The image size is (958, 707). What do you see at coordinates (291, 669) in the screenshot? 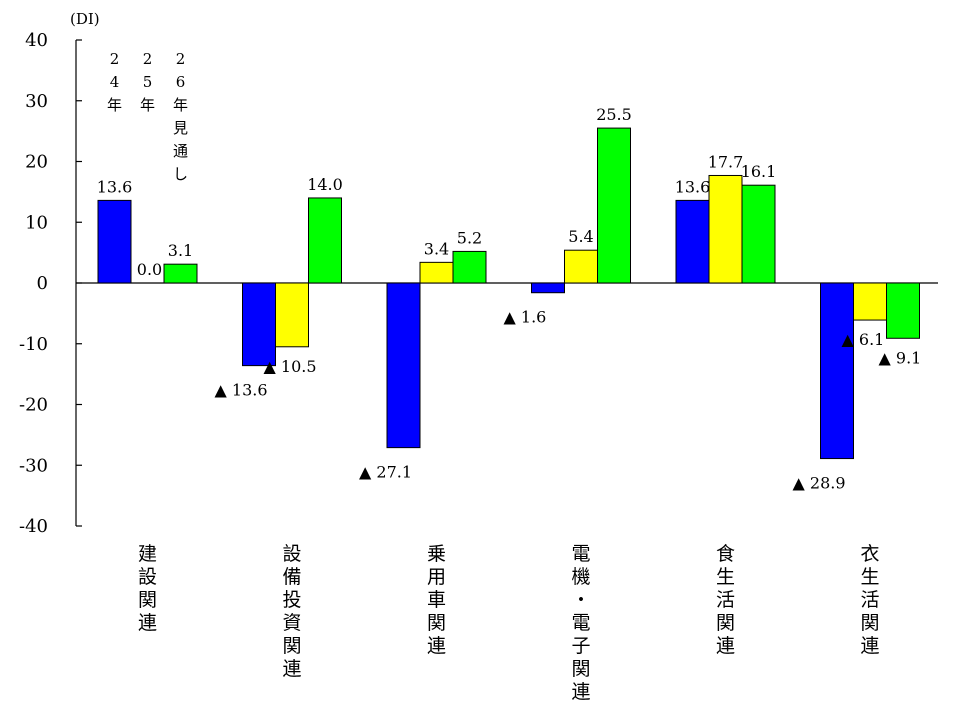
I see `category-label-1-char-5: 連` at bounding box center [291, 669].